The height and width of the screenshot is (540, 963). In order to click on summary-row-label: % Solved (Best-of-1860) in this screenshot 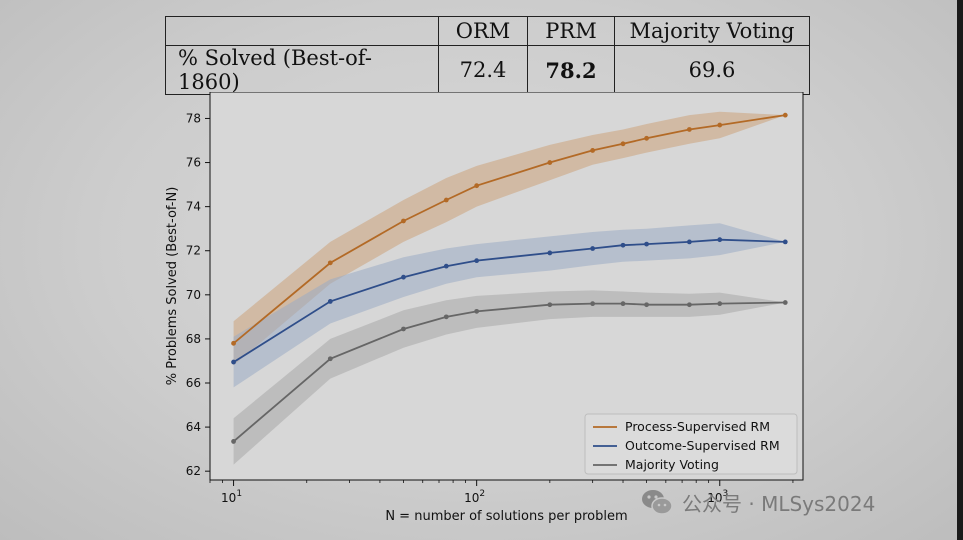, I will do `click(302, 70)`.